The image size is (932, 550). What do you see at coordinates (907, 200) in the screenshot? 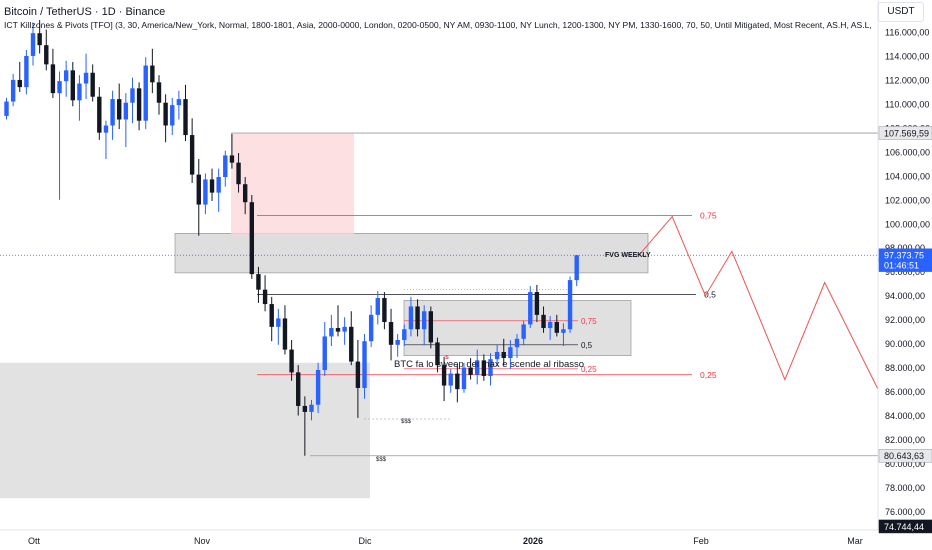
I see `price-tick-label: 102.000,00` at bounding box center [907, 200].